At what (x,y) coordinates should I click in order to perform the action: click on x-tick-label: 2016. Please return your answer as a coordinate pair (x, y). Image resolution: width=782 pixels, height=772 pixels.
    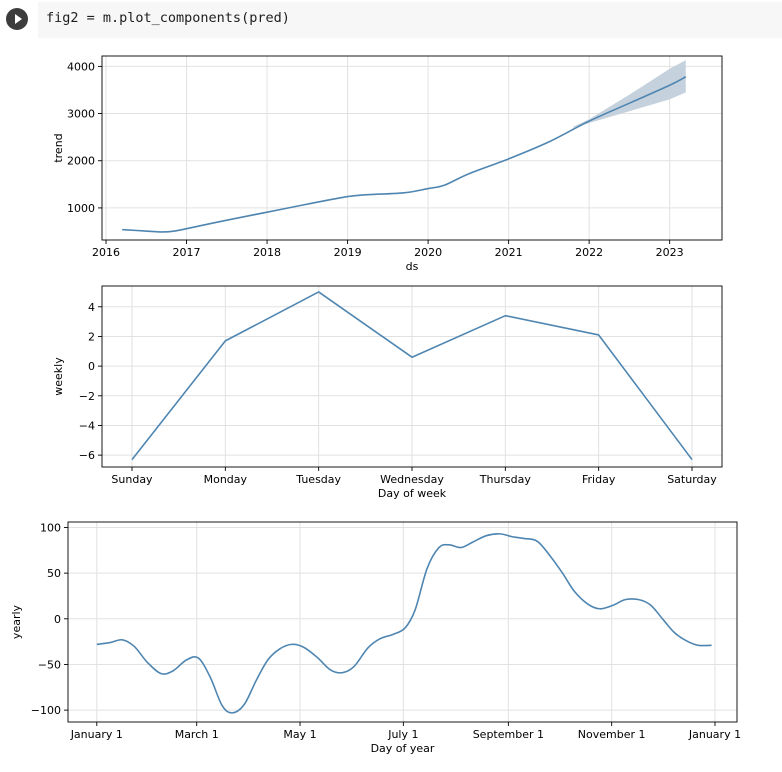
    Looking at the image, I should click on (106, 252).